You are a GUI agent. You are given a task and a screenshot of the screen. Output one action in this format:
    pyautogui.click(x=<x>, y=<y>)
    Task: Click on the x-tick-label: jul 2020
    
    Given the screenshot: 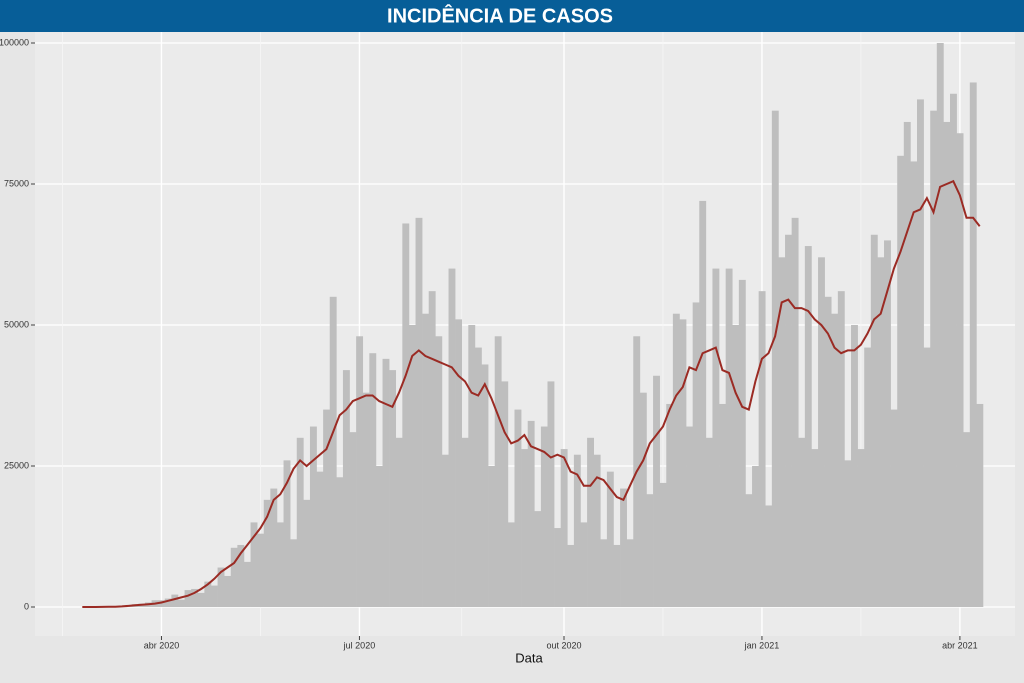 What is the action you would take?
    pyautogui.click(x=359, y=645)
    